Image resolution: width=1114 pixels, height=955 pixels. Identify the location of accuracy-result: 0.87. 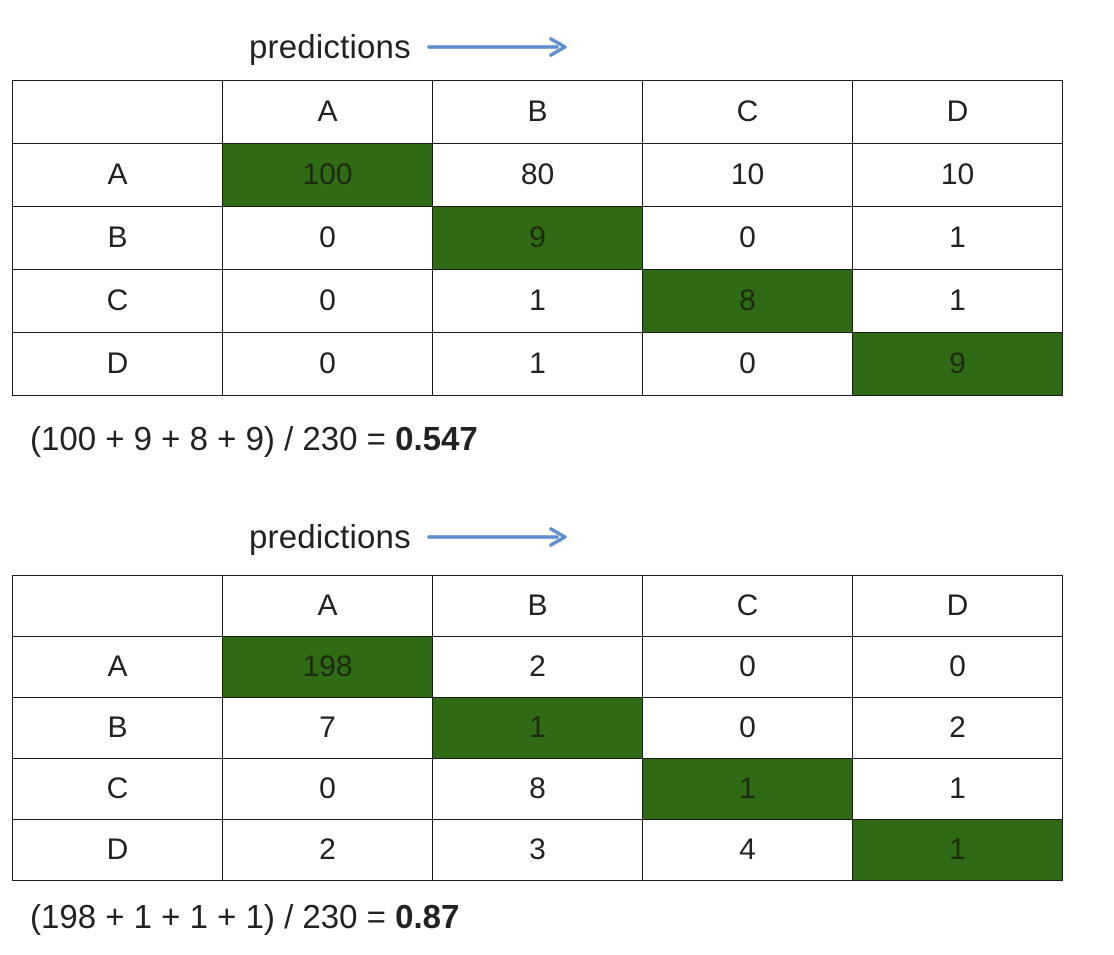
(427, 916).